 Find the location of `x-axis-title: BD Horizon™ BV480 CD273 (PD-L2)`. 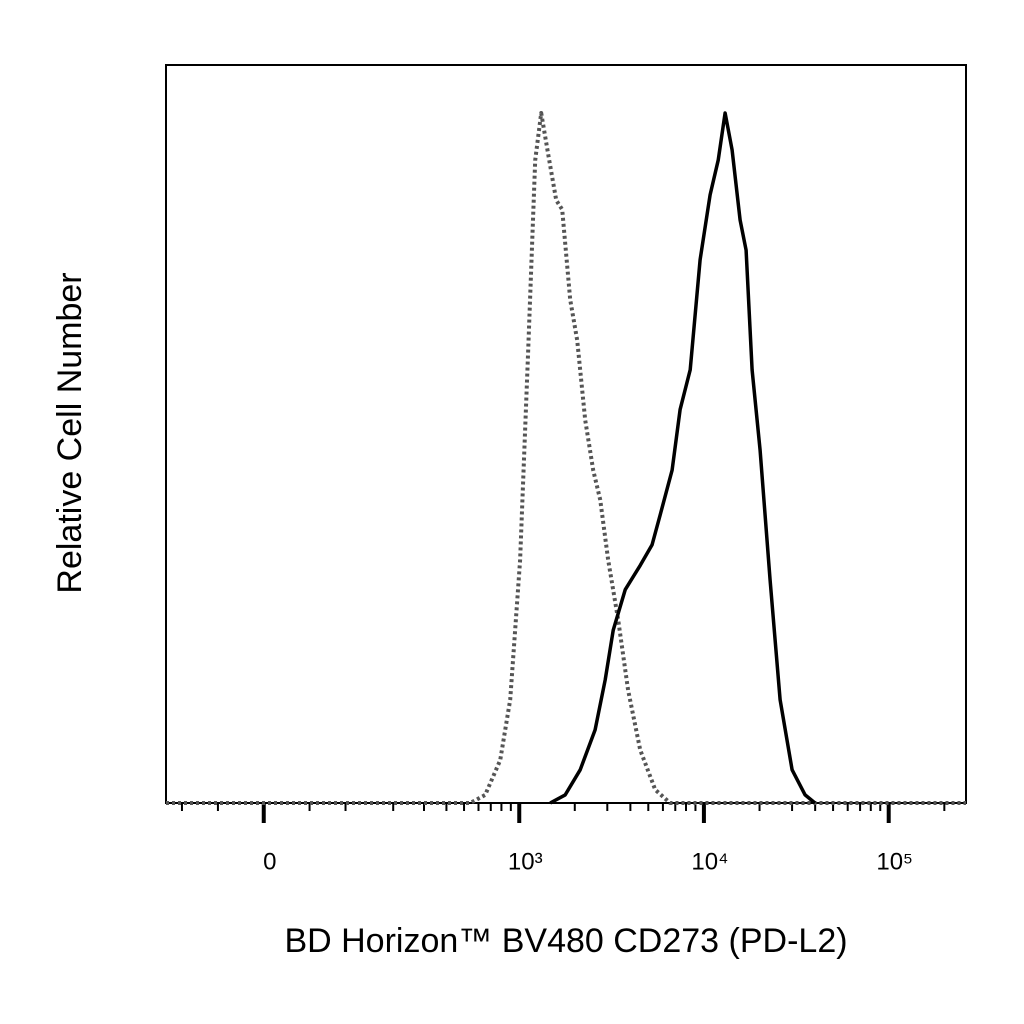

x-axis-title: BD Horizon™ BV480 CD273 (PD-L2) is located at coordinates (565, 941).